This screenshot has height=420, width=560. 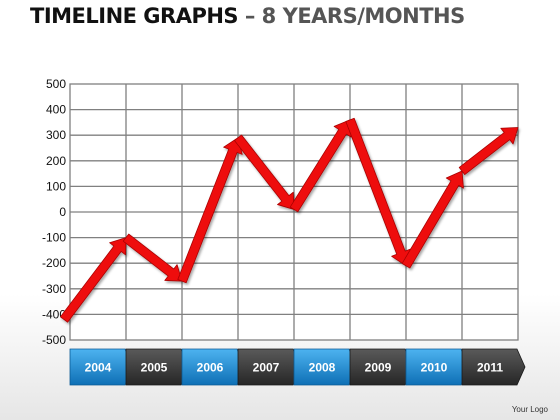 What do you see at coordinates (134, 16) in the screenshot?
I see `title-main: TIMELINE GRAPHS` at bounding box center [134, 16].